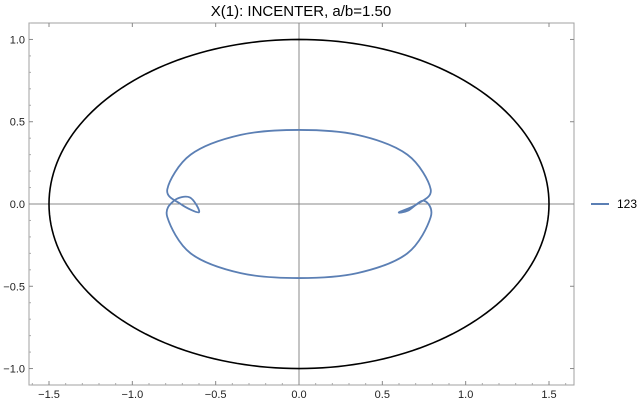 This screenshot has height=406, width=643. I want to click on y-tick-label: −0.5, so click(14, 287).